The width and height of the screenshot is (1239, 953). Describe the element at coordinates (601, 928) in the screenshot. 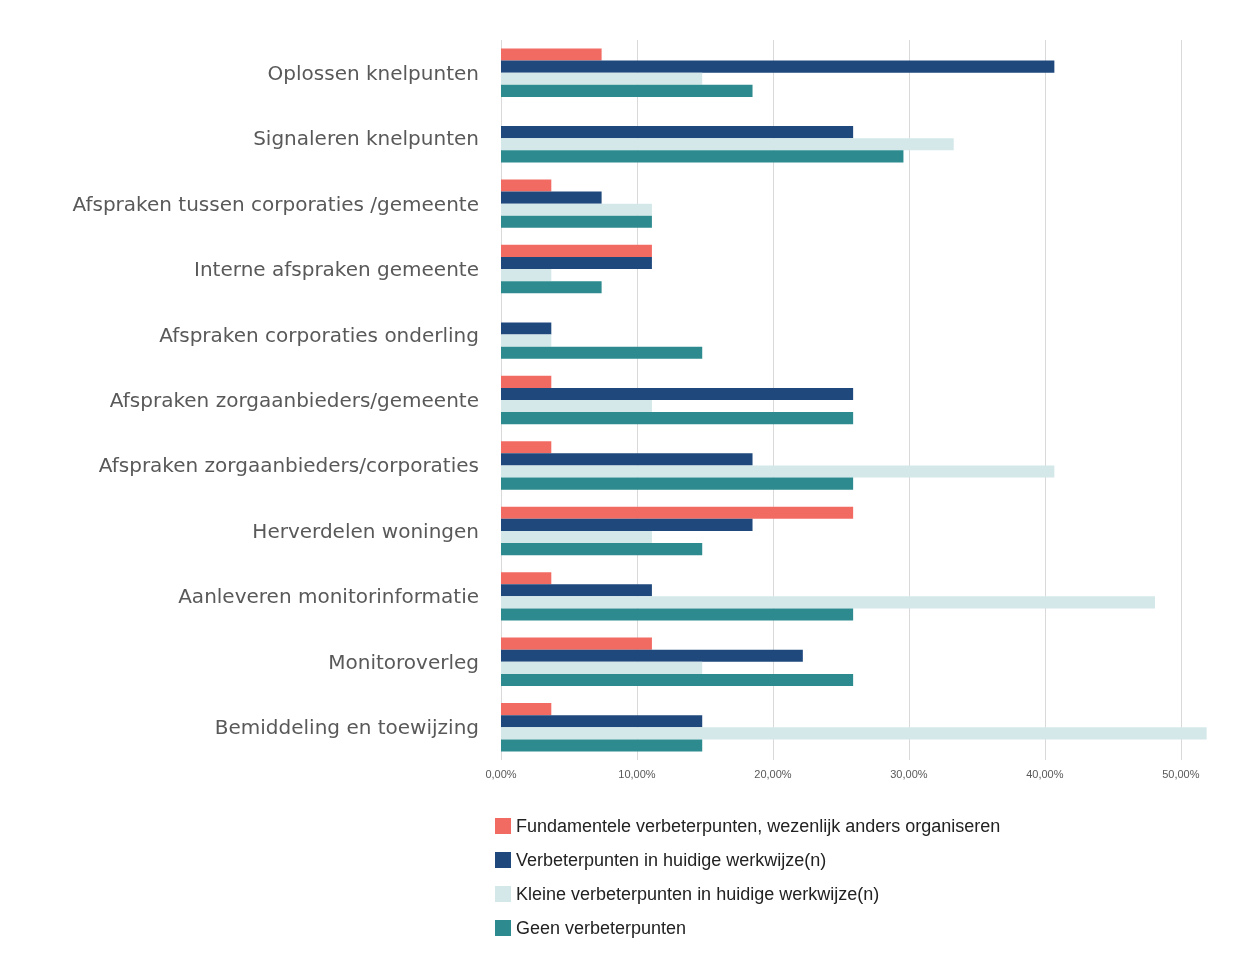

I see `legend-label: Geen verbeterpunten` at that location.